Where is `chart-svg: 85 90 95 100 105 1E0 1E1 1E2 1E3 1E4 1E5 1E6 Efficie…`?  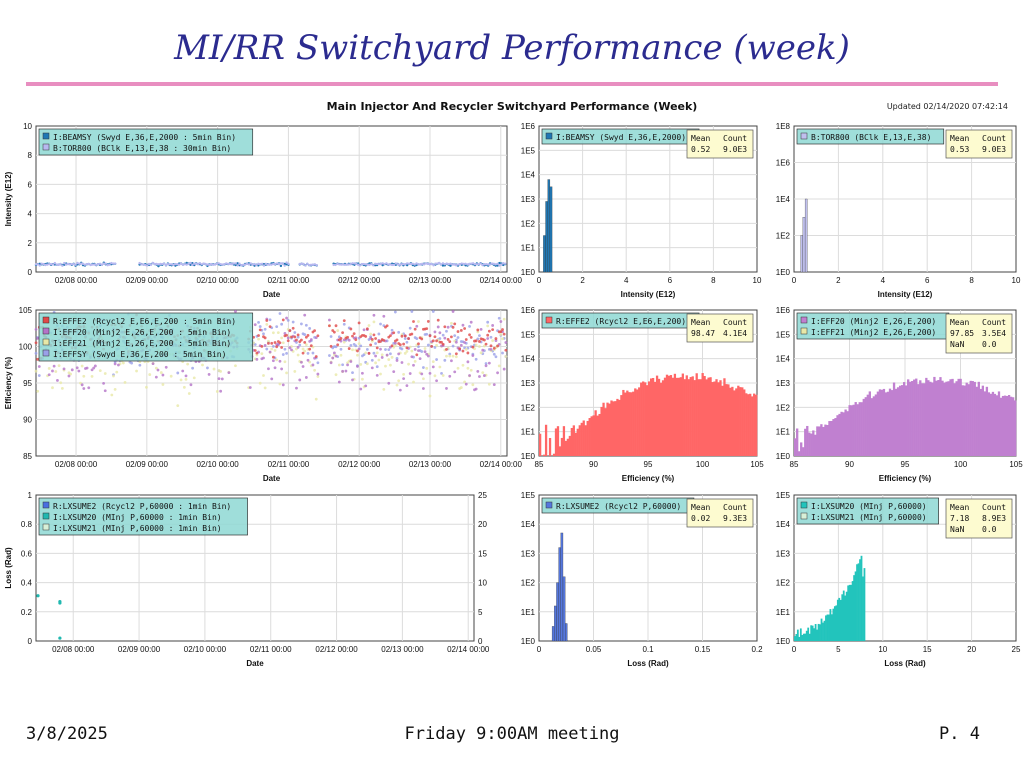
chart-svg: 85 90 95 100 105 1E0 1E1 1E2 1E3 1E4 1E5 1E6 Efficie… is located at coordinates (899, 394).